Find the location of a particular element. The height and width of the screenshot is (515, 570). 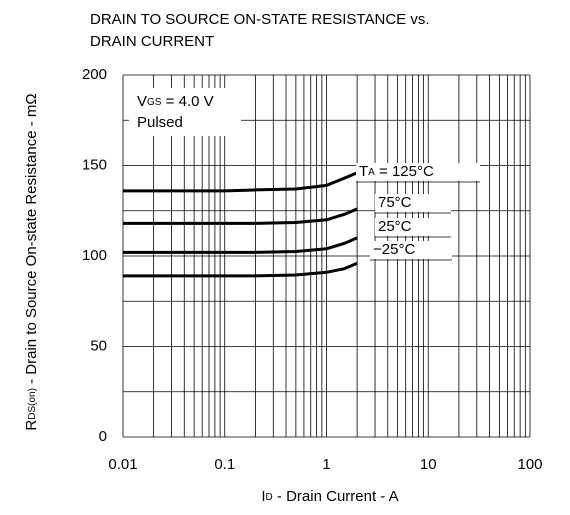

annotation: VGS = 4.0 V is located at coordinates (175, 101).